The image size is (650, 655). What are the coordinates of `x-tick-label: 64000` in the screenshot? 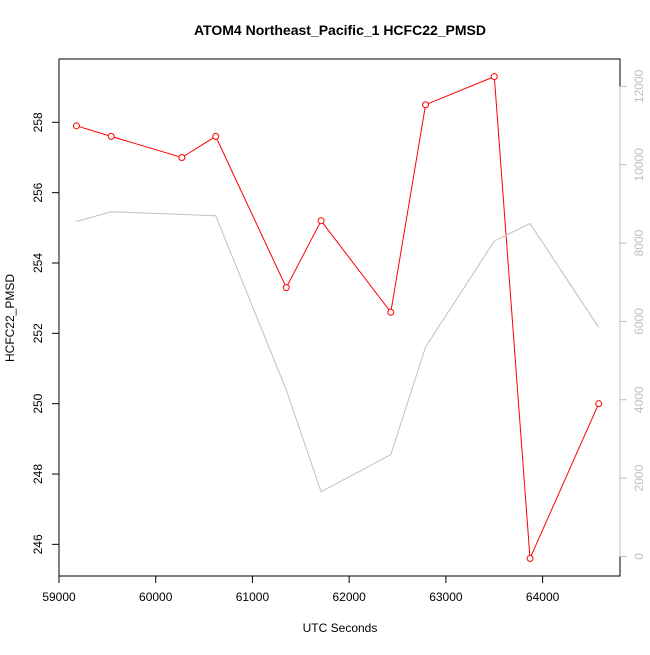 It's located at (543, 597).